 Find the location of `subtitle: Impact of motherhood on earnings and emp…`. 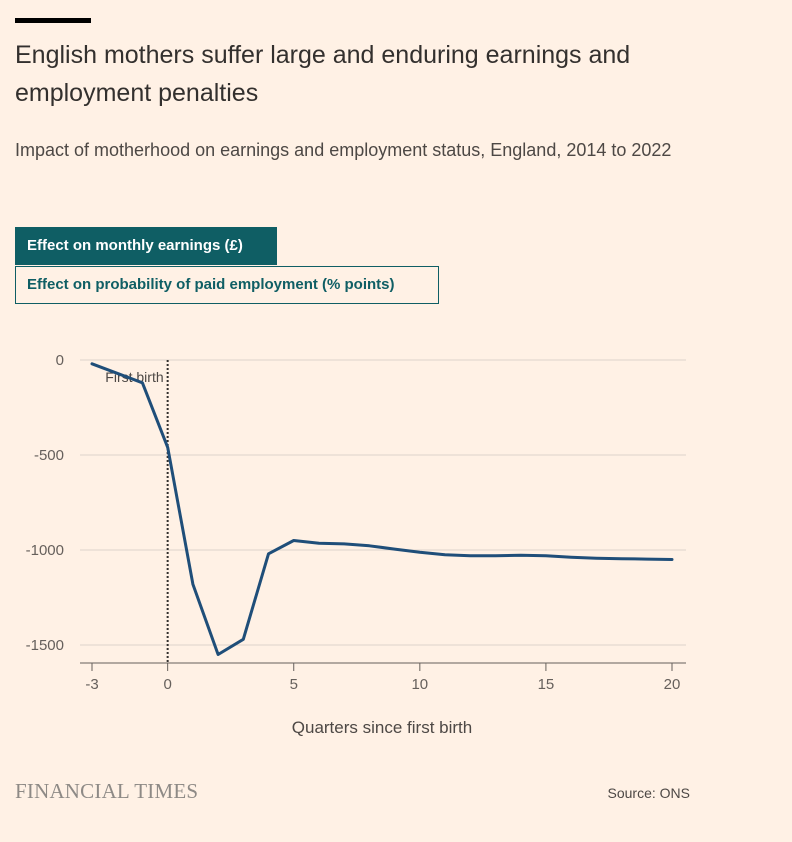

subtitle: Impact of motherhood on earnings and emp… is located at coordinates (343, 150).